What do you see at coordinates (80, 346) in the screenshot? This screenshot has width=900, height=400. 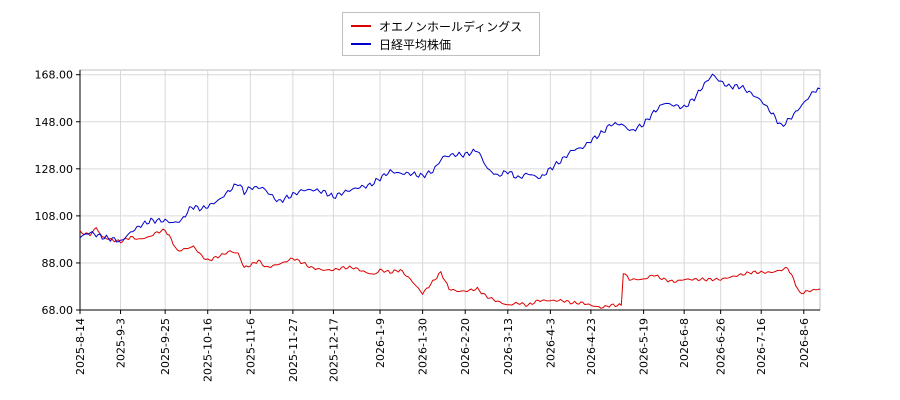 I see `x-tick-label: 2025-8-14` at bounding box center [80, 346].